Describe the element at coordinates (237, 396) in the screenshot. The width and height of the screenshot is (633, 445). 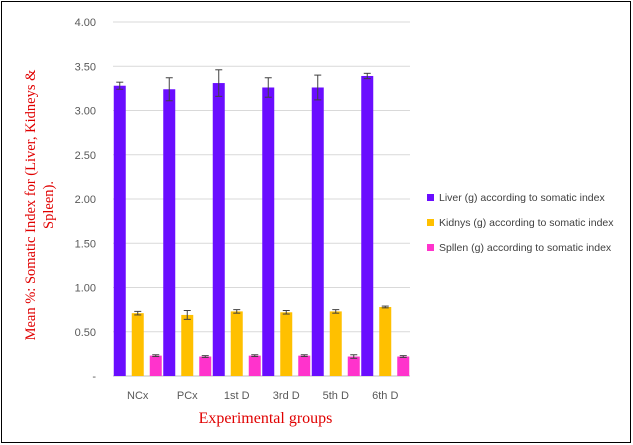
I see `x-tick-label: 1st D` at that location.